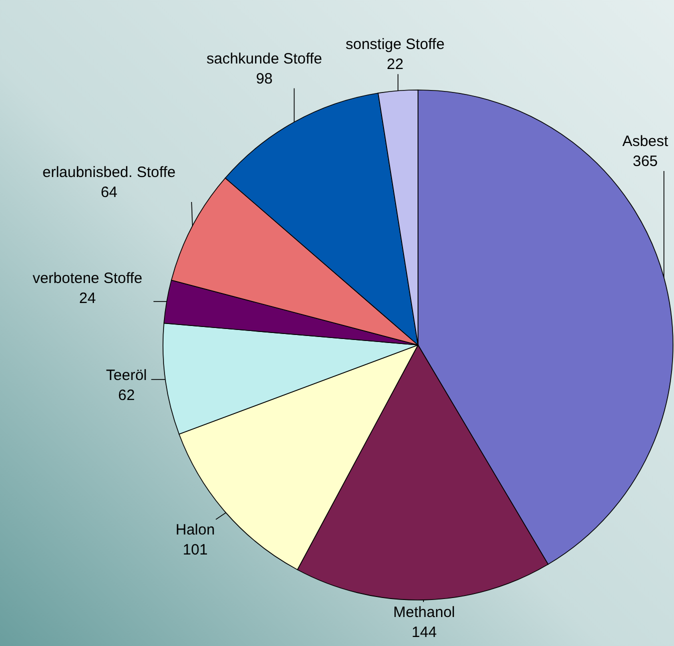 The image size is (674, 646). I want to click on slice-label: erlaubnisbed. Stoffe, so click(109, 172).